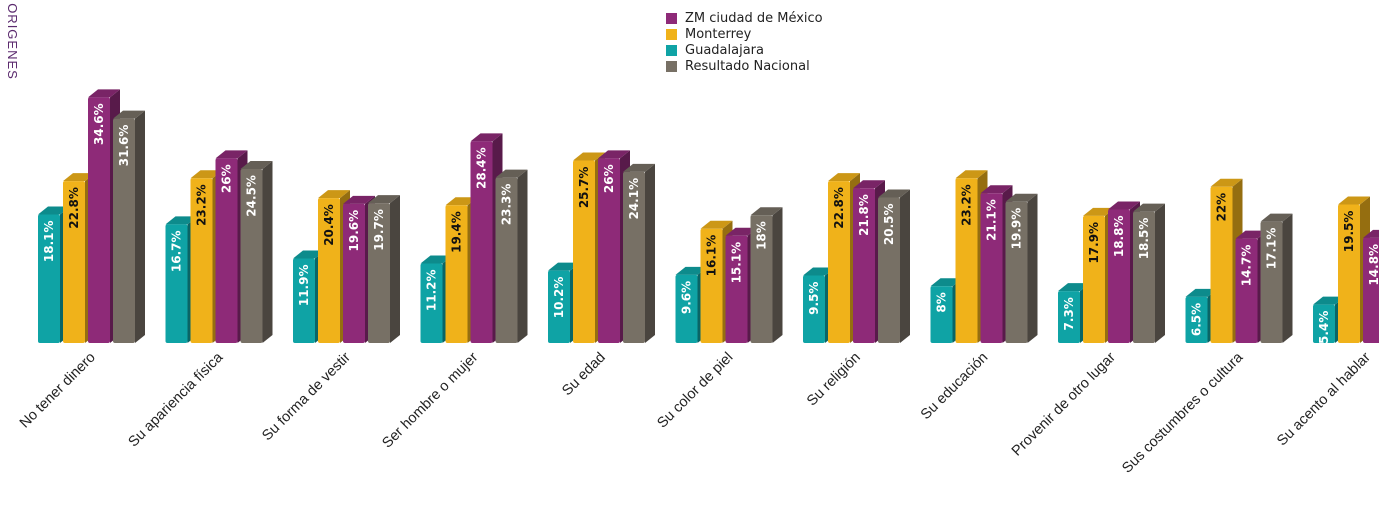 This screenshot has width=1379, height=514. I want to click on legend-label-monterrey: Monterrey, so click(718, 34).